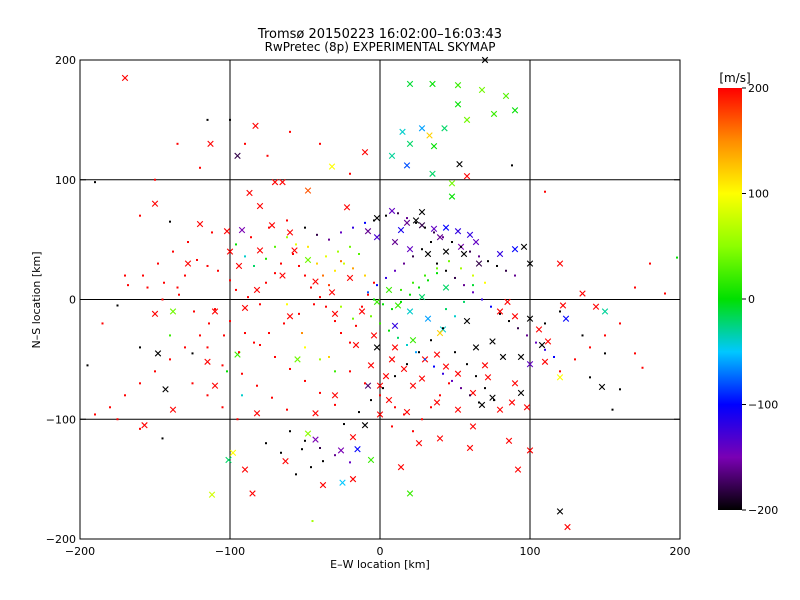 The height and width of the screenshot is (600, 800). I want to click on y-tick-label: −100, so click(61, 419).